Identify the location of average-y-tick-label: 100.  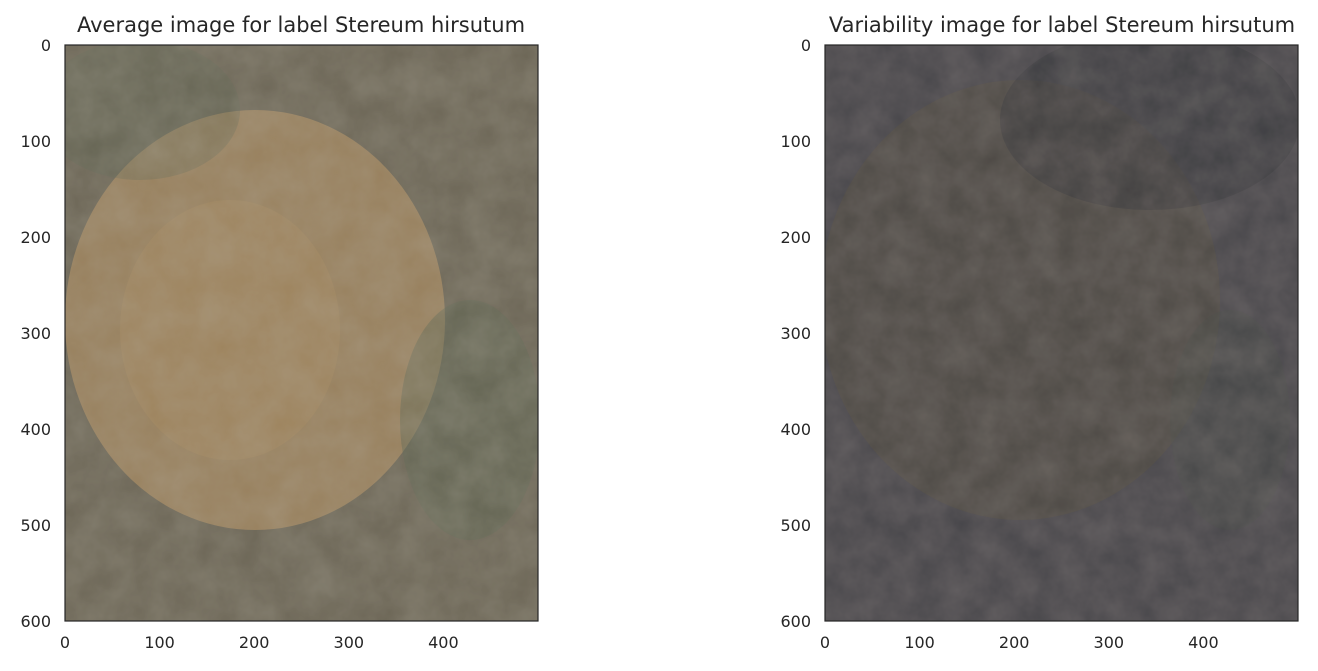
(35, 141).